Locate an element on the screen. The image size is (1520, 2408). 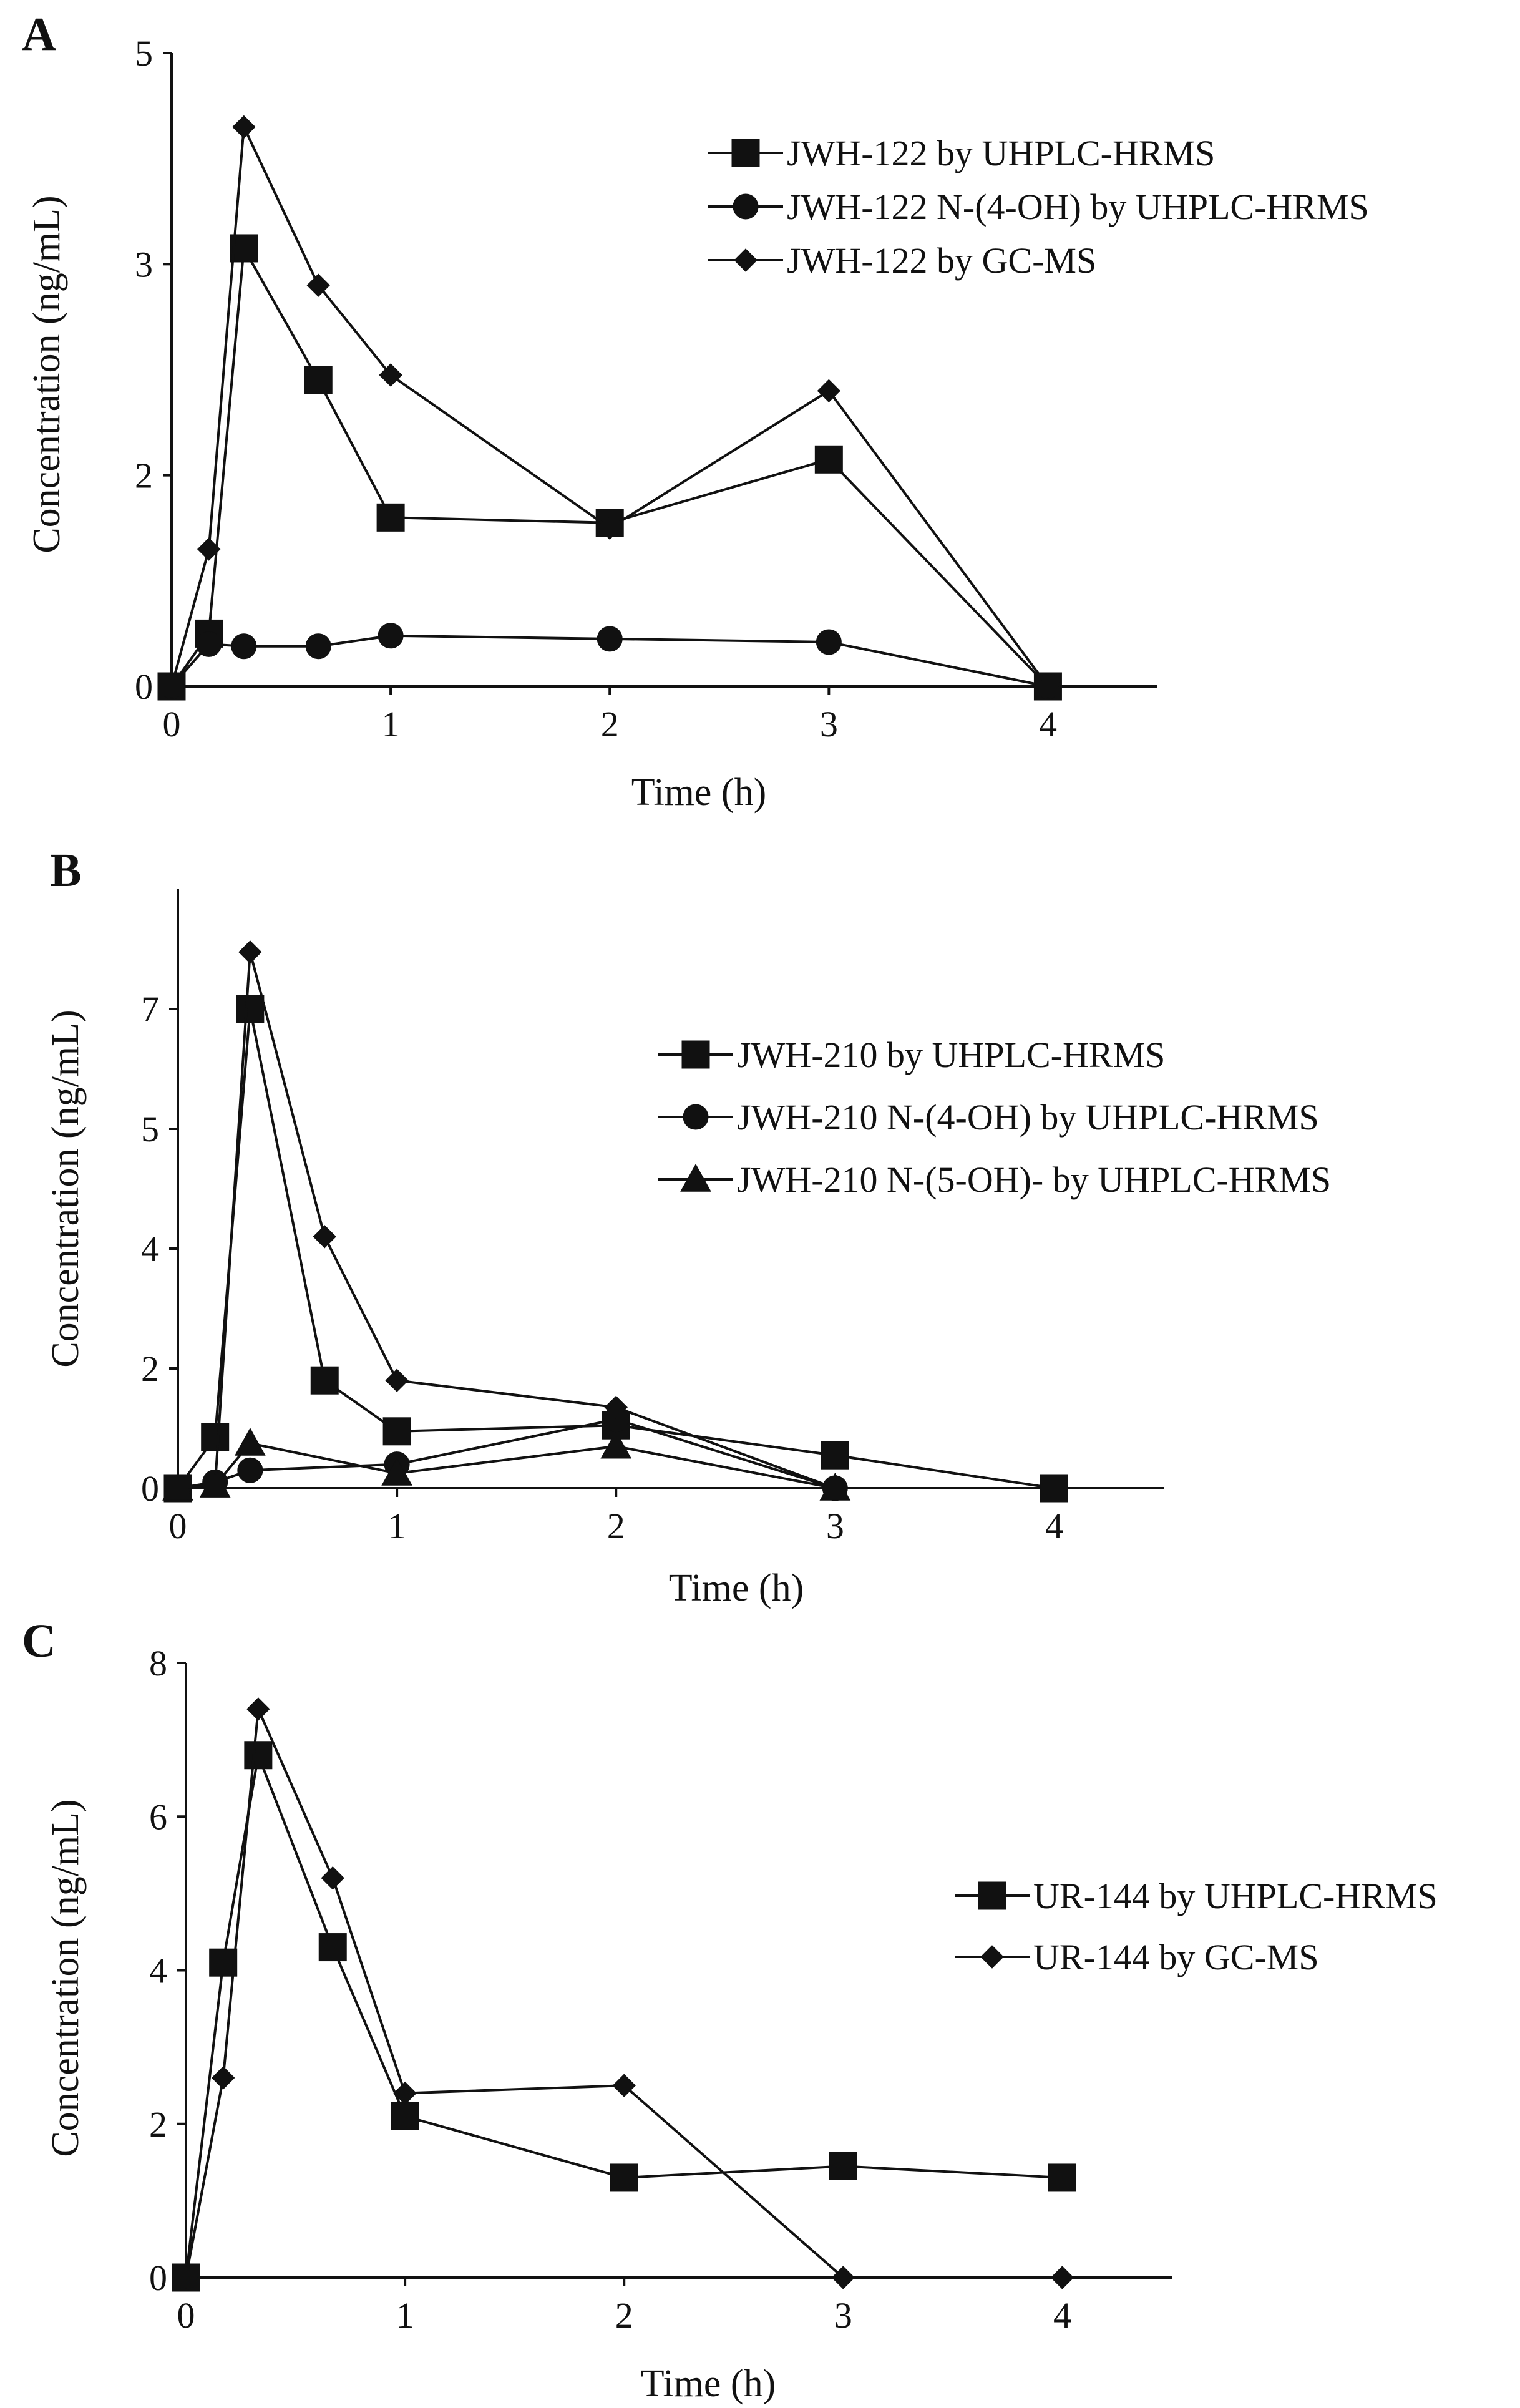
y-tick-label: 6 is located at coordinates (158, 1816).